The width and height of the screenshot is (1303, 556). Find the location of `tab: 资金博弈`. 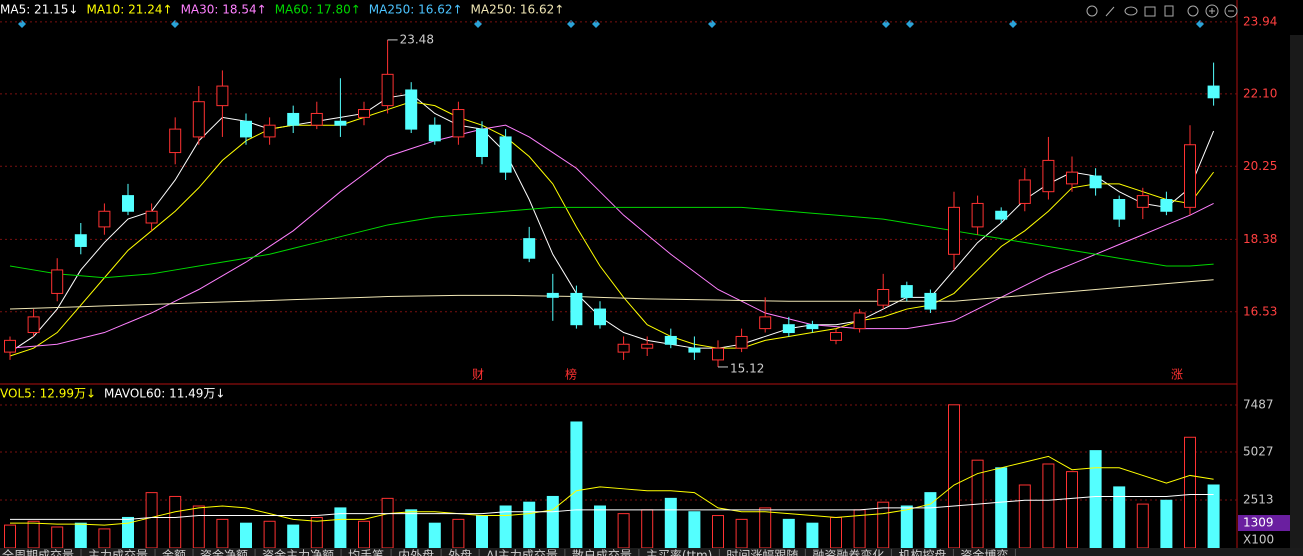

tab: 资金博弈 is located at coordinates (984, 552).